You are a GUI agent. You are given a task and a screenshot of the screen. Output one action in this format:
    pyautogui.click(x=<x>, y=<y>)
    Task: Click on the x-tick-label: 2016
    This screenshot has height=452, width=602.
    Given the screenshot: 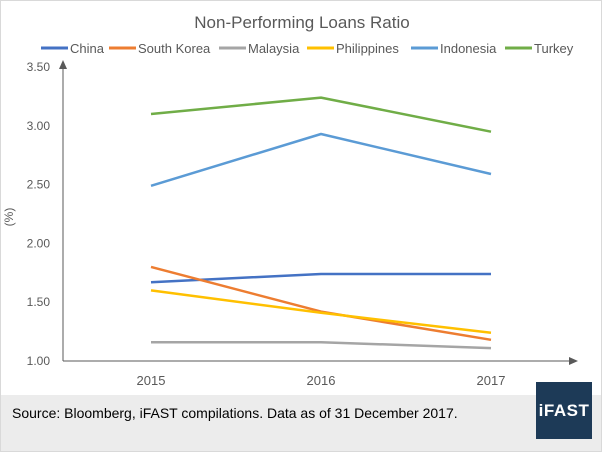 What is the action you would take?
    pyautogui.click(x=321, y=380)
    